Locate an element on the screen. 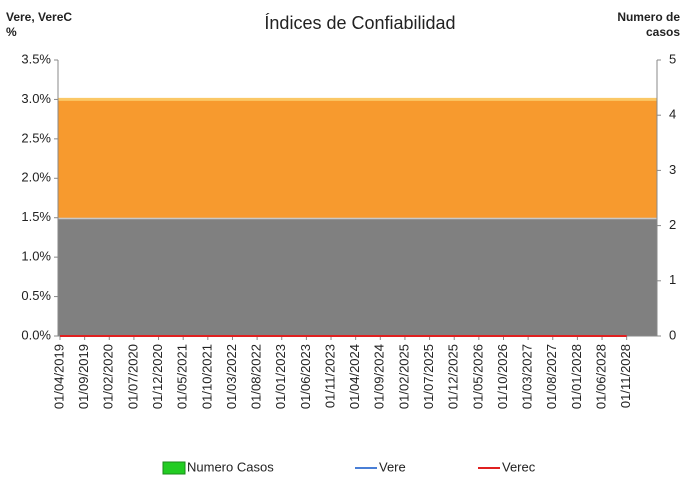 The image size is (684, 484). axis-title-line: Vere, VereC is located at coordinates (39, 17).